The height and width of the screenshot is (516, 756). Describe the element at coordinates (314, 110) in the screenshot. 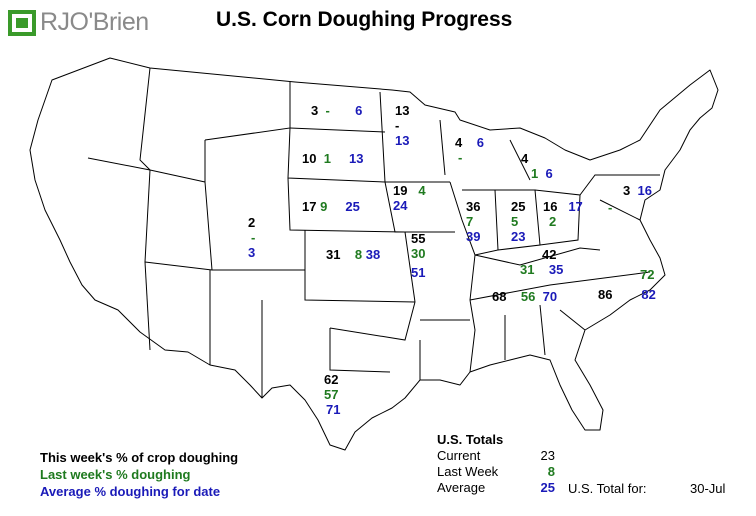

I see `nd-current: 3` at that location.